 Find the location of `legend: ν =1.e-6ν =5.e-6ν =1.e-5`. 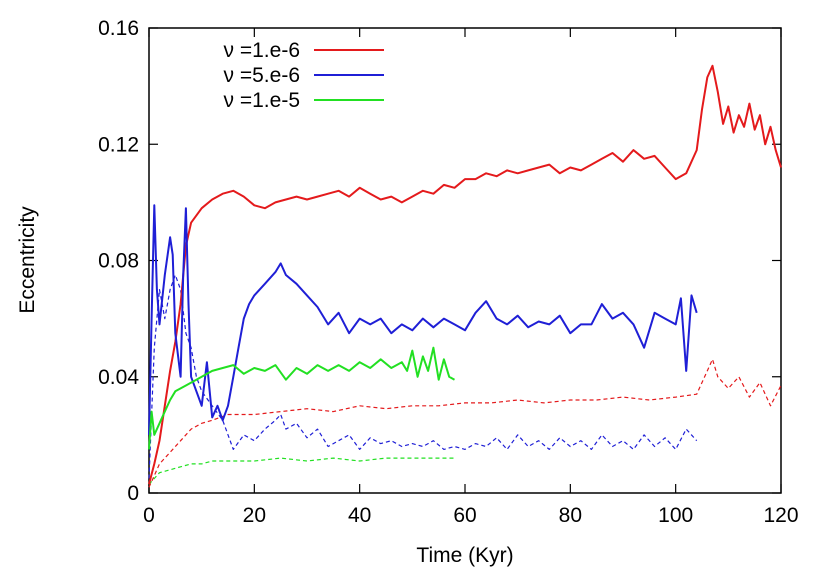

legend: ν =1.e-6ν =5.e-6ν =1.e-5 is located at coordinates (304, 75).